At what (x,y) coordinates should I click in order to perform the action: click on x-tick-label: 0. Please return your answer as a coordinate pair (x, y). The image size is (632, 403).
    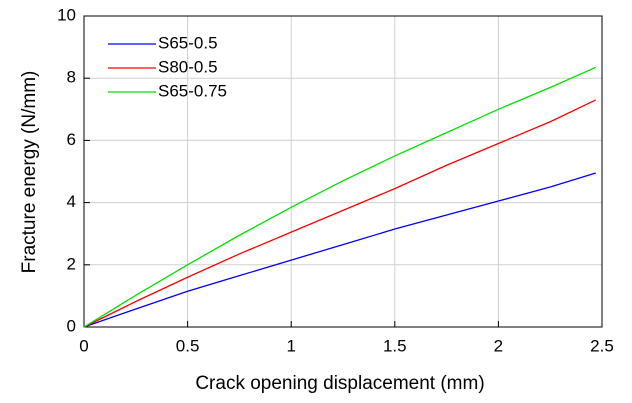
    Looking at the image, I should click on (83, 345).